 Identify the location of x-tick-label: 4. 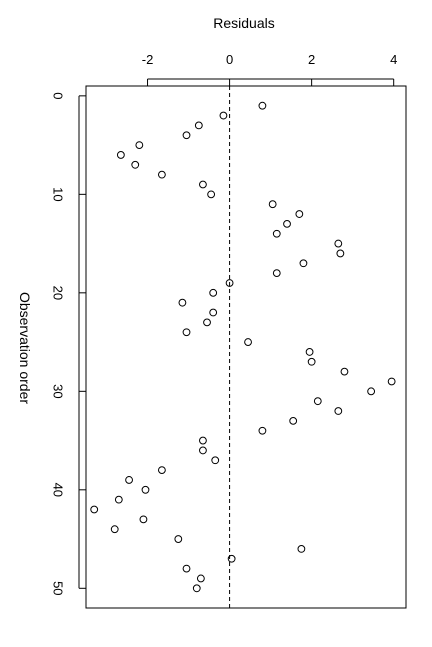
(393, 59).